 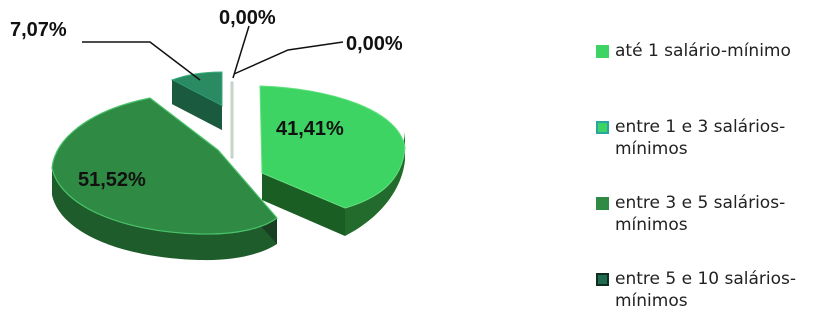 I want to click on data-label-0-00-right: 0,00%, so click(x=374, y=44).